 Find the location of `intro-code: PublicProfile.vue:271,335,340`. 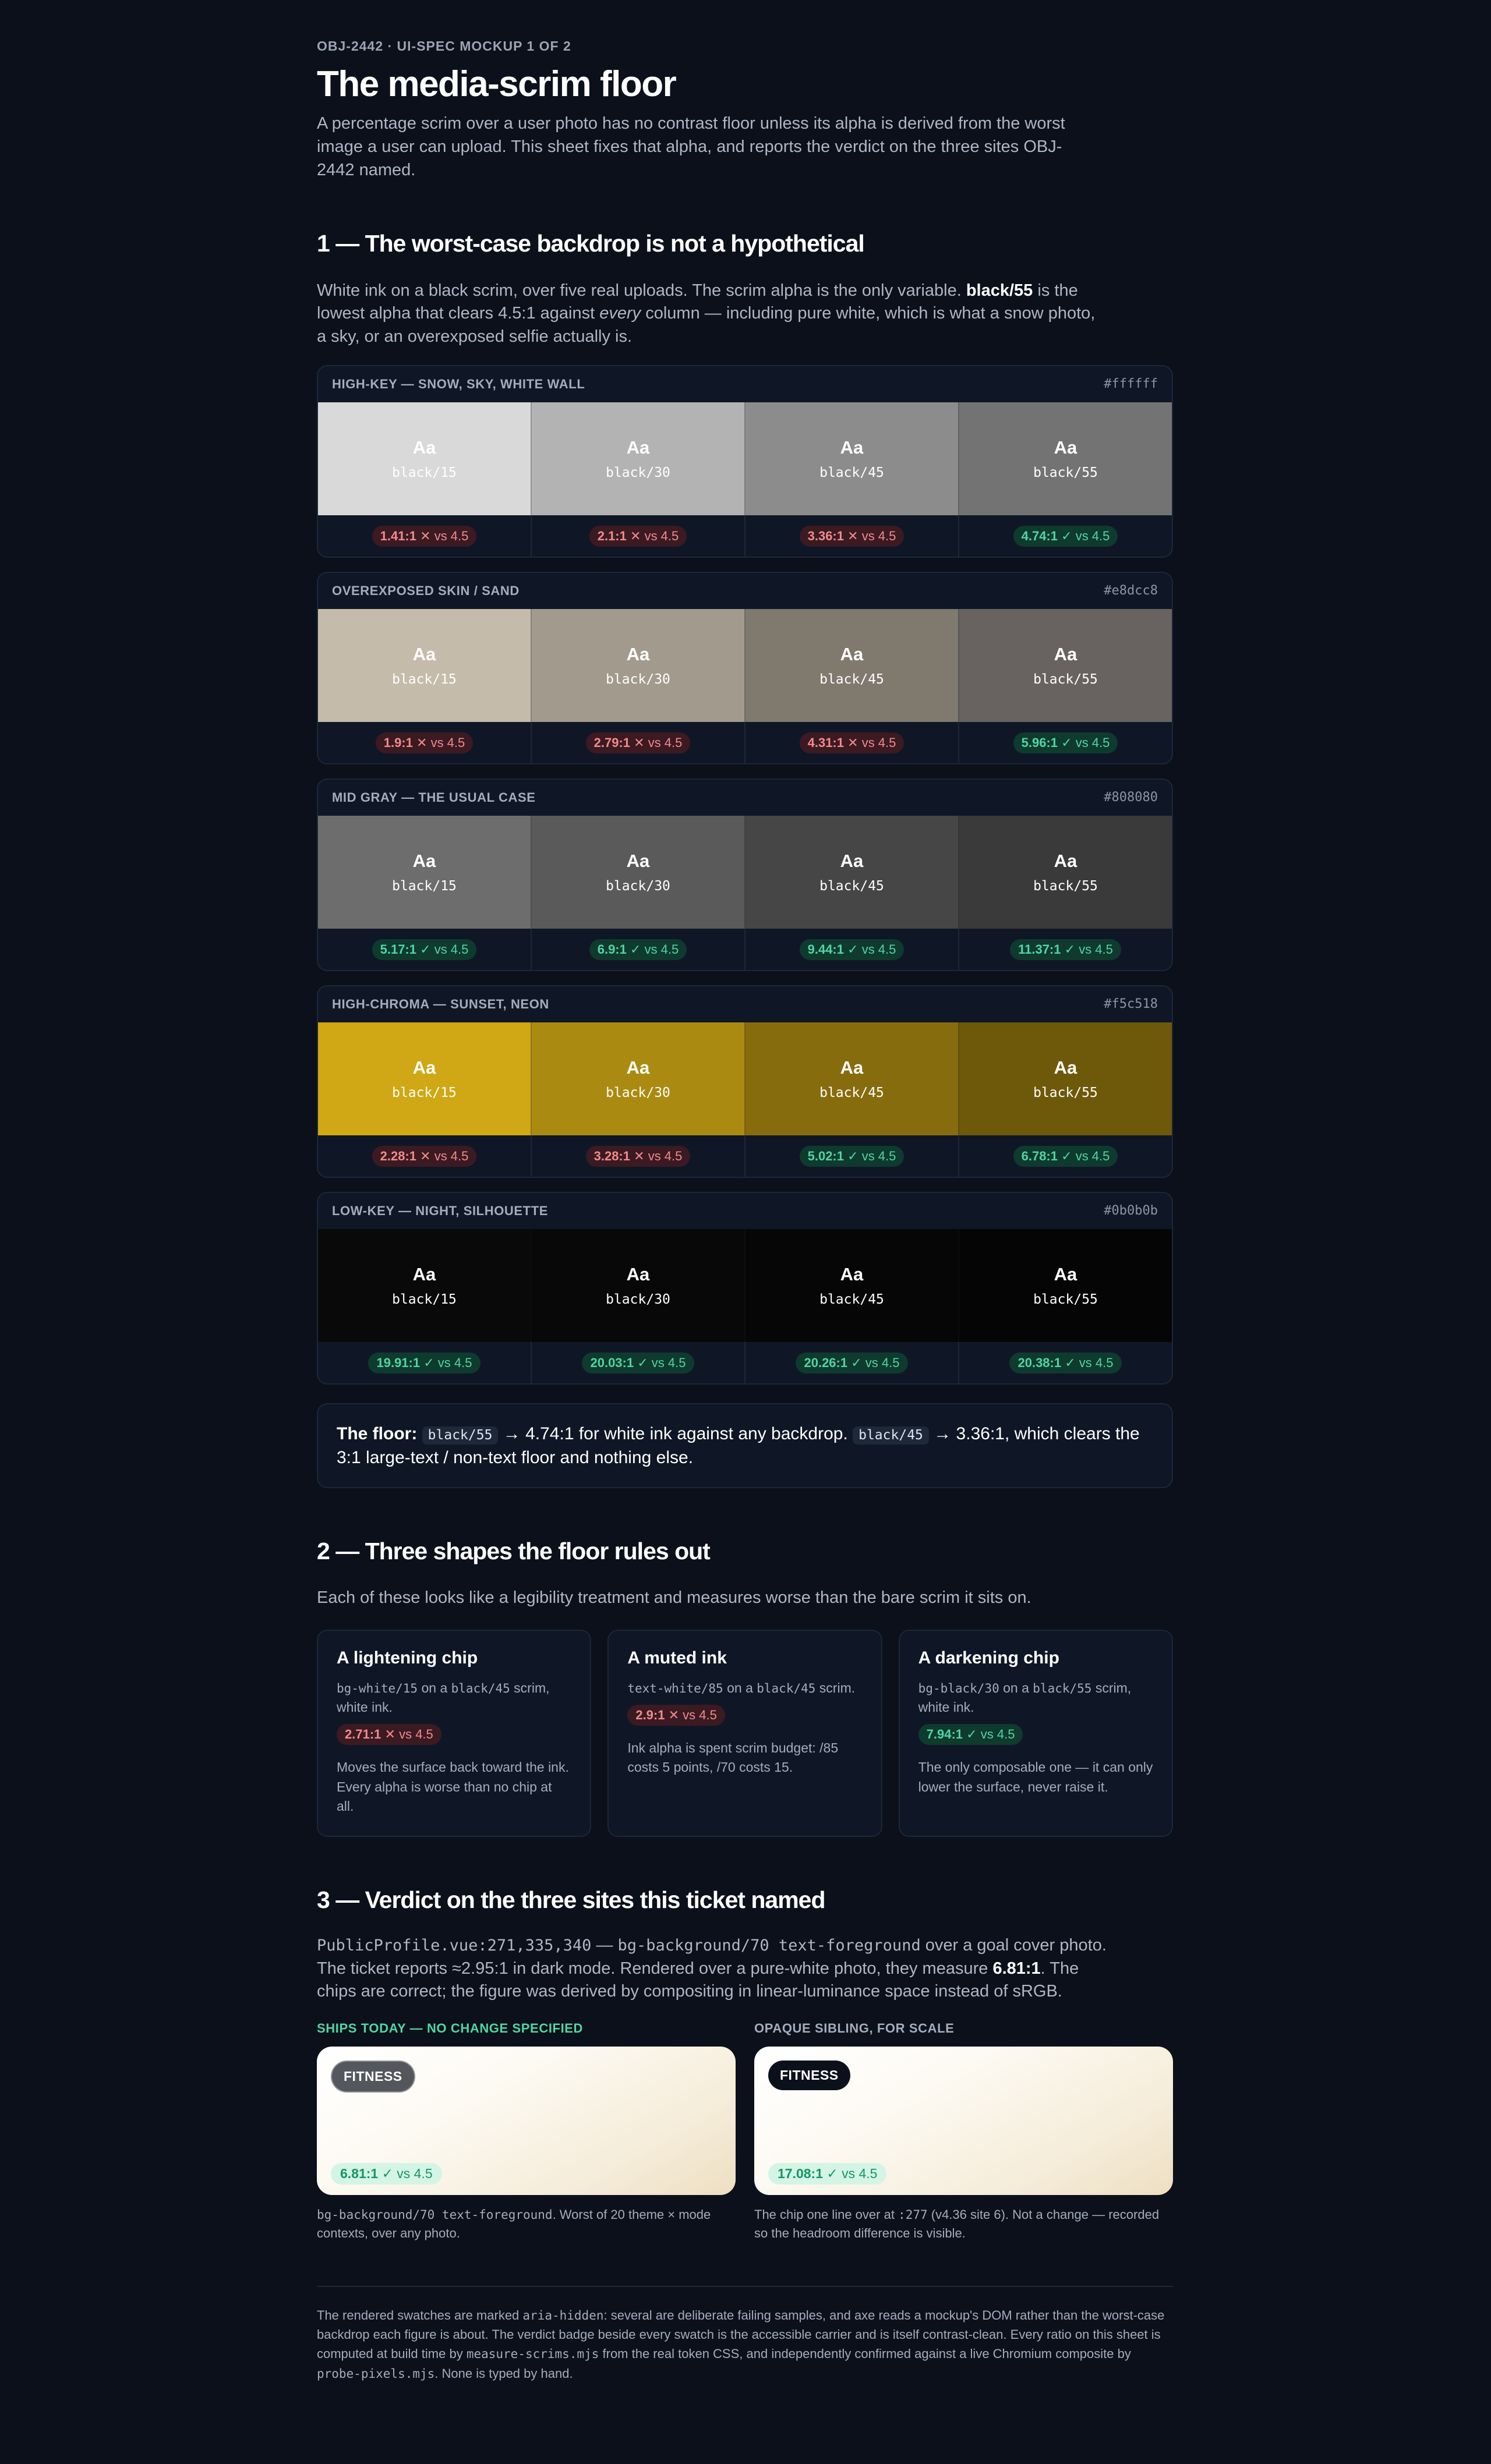

intro-code: PublicProfile.vue:271,335,340 is located at coordinates (455, 1945).